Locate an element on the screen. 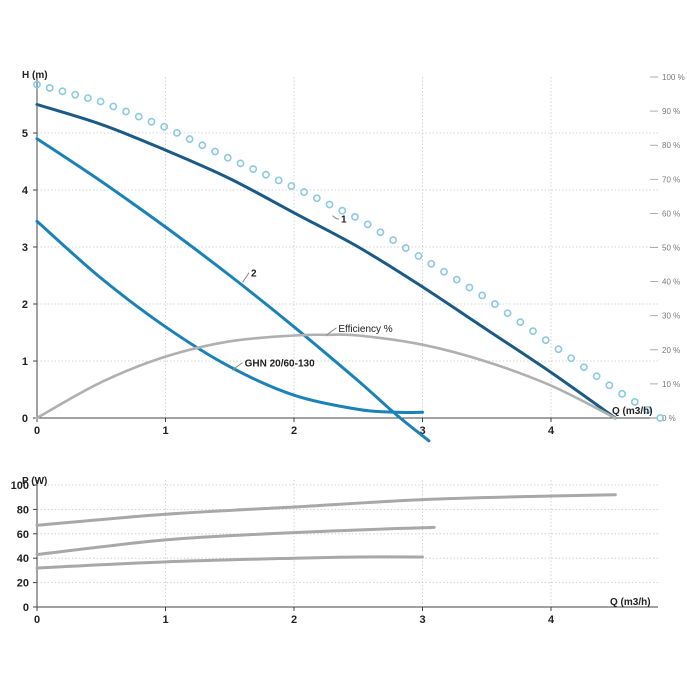 Image resolution: width=687 pixels, height=687 pixels. head-chart-x-tick-label: 1 is located at coordinates (165, 431).